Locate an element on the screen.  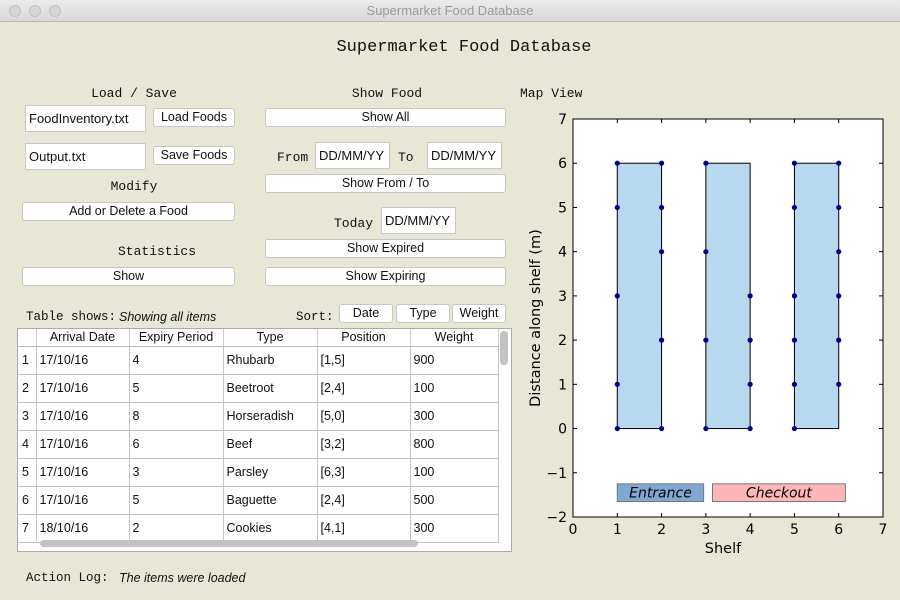
load-save-heading: Load / Save is located at coordinates (134, 93).